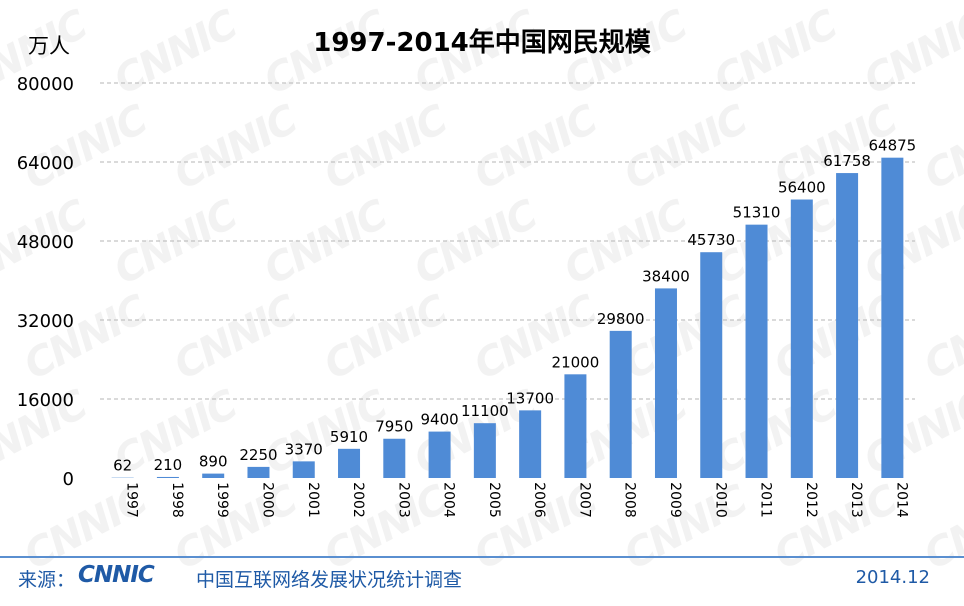 The width and height of the screenshot is (964, 606). I want to click on data-label: 13700, so click(530, 398).